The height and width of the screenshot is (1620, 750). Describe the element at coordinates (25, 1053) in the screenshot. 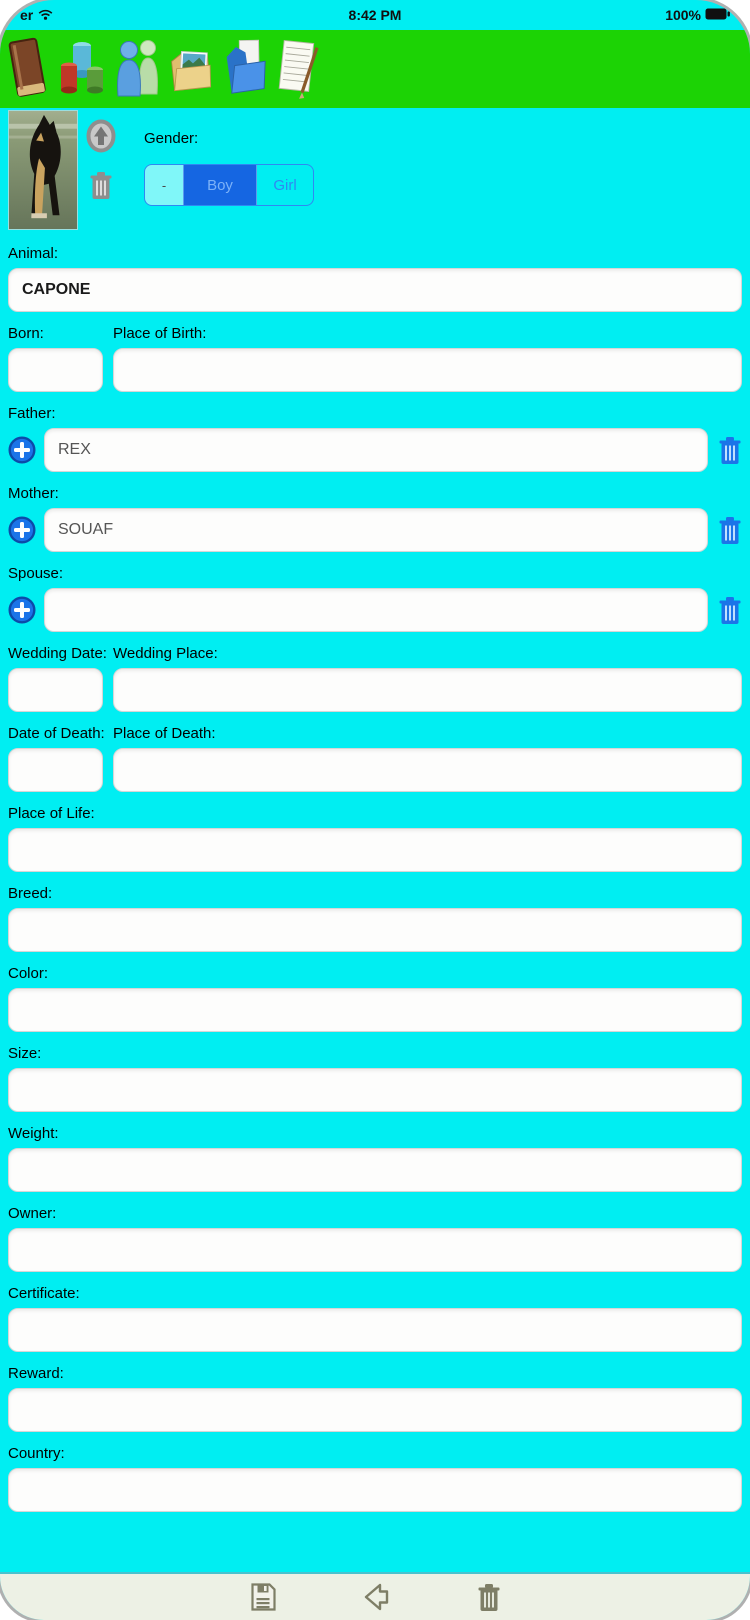

I see `size-label: Size:` at that location.